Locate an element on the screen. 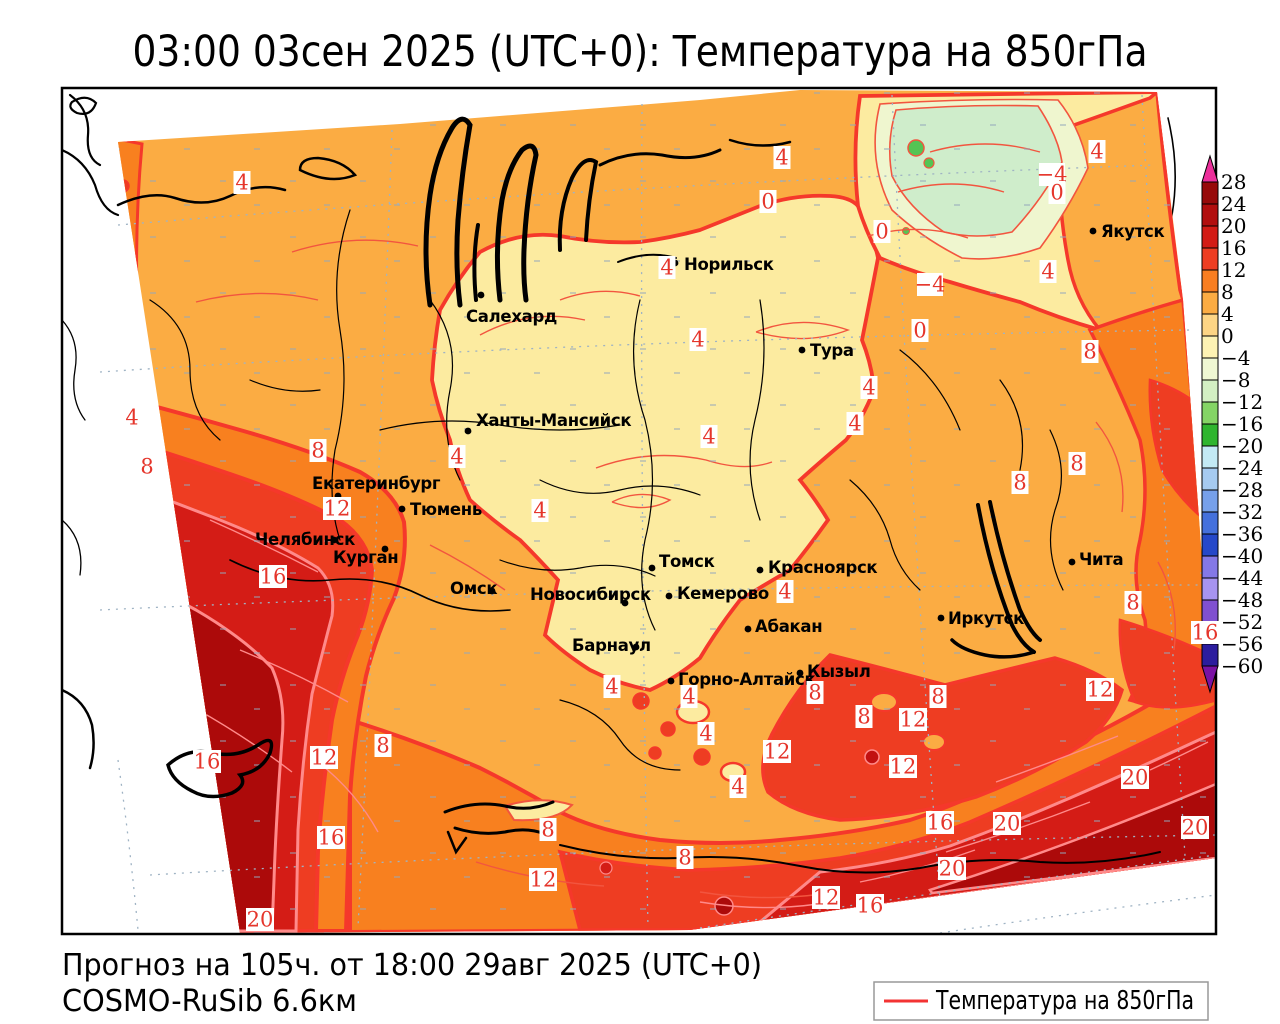 The height and width of the screenshot is (1024, 1280). city-label: Кемерово is located at coordinates (723, 593).